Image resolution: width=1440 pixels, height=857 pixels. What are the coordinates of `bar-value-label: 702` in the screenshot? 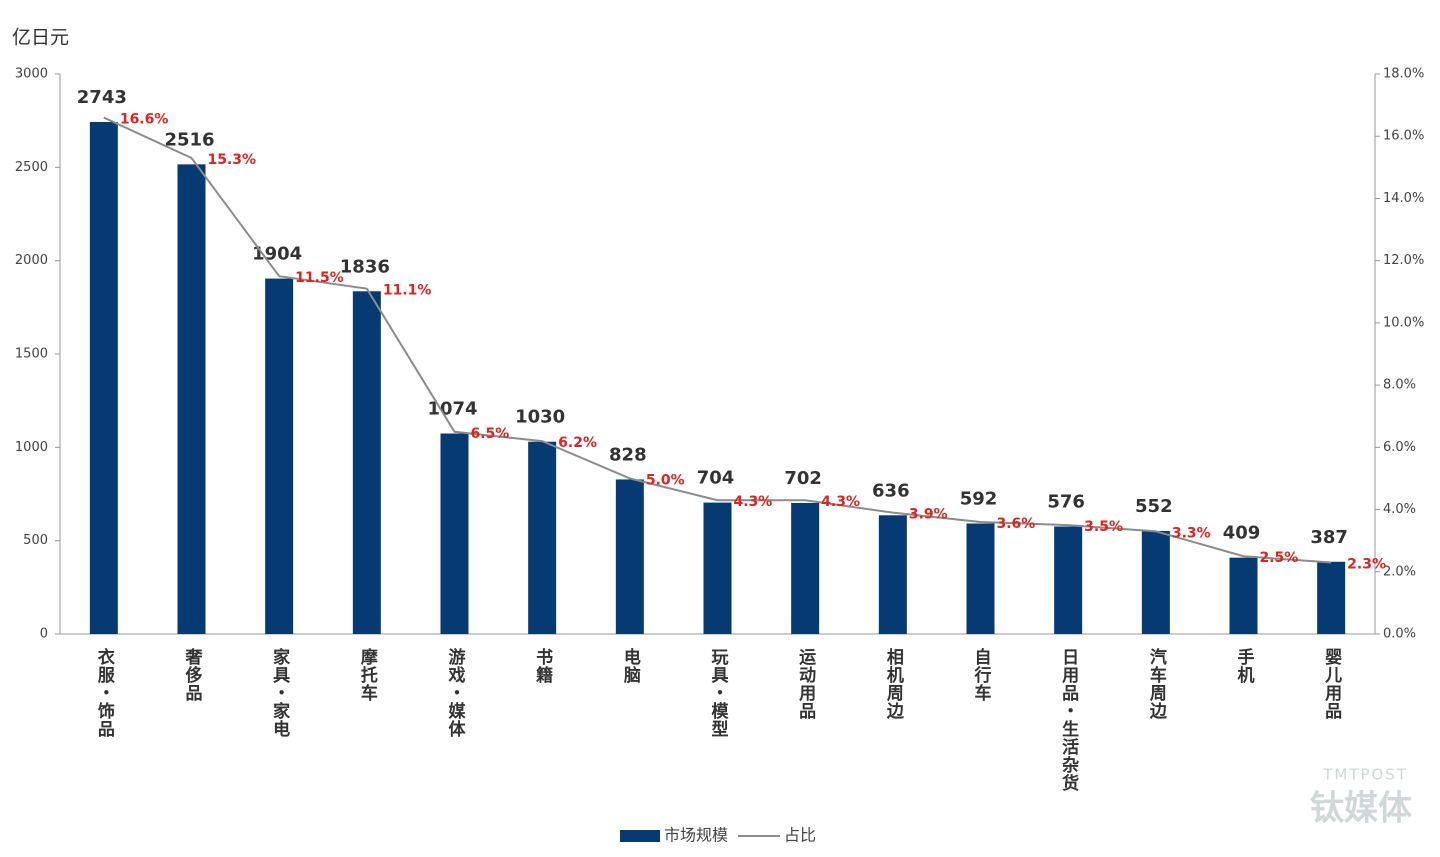 It's located at (803, 478).